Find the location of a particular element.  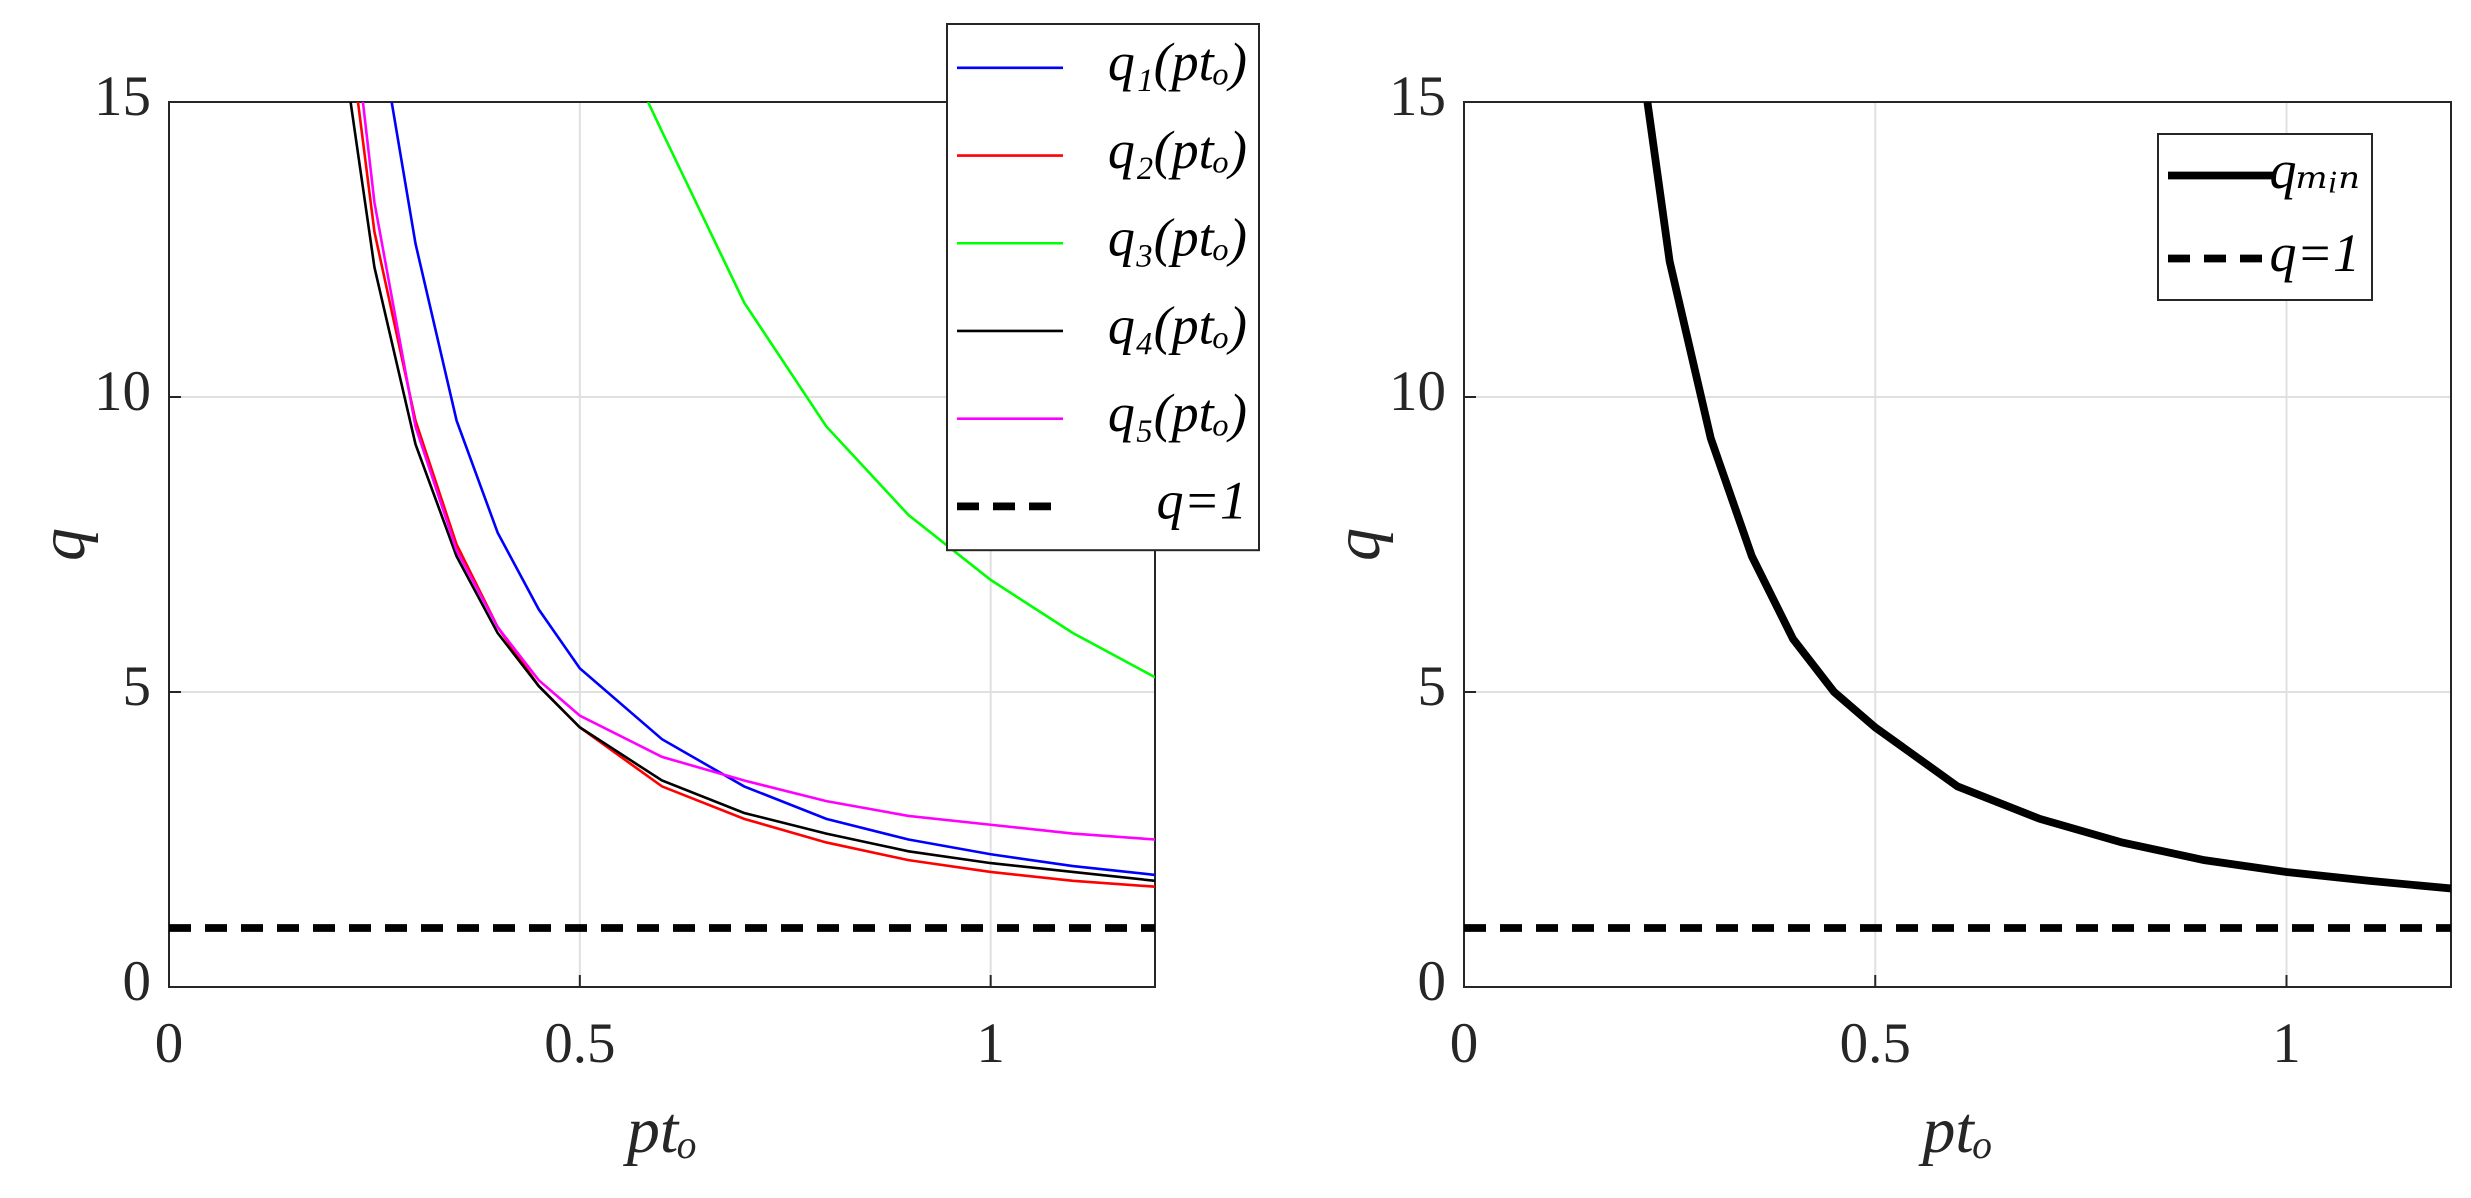

legend-label: q₃(ptₒ) is located at coordinates (1177, 238).